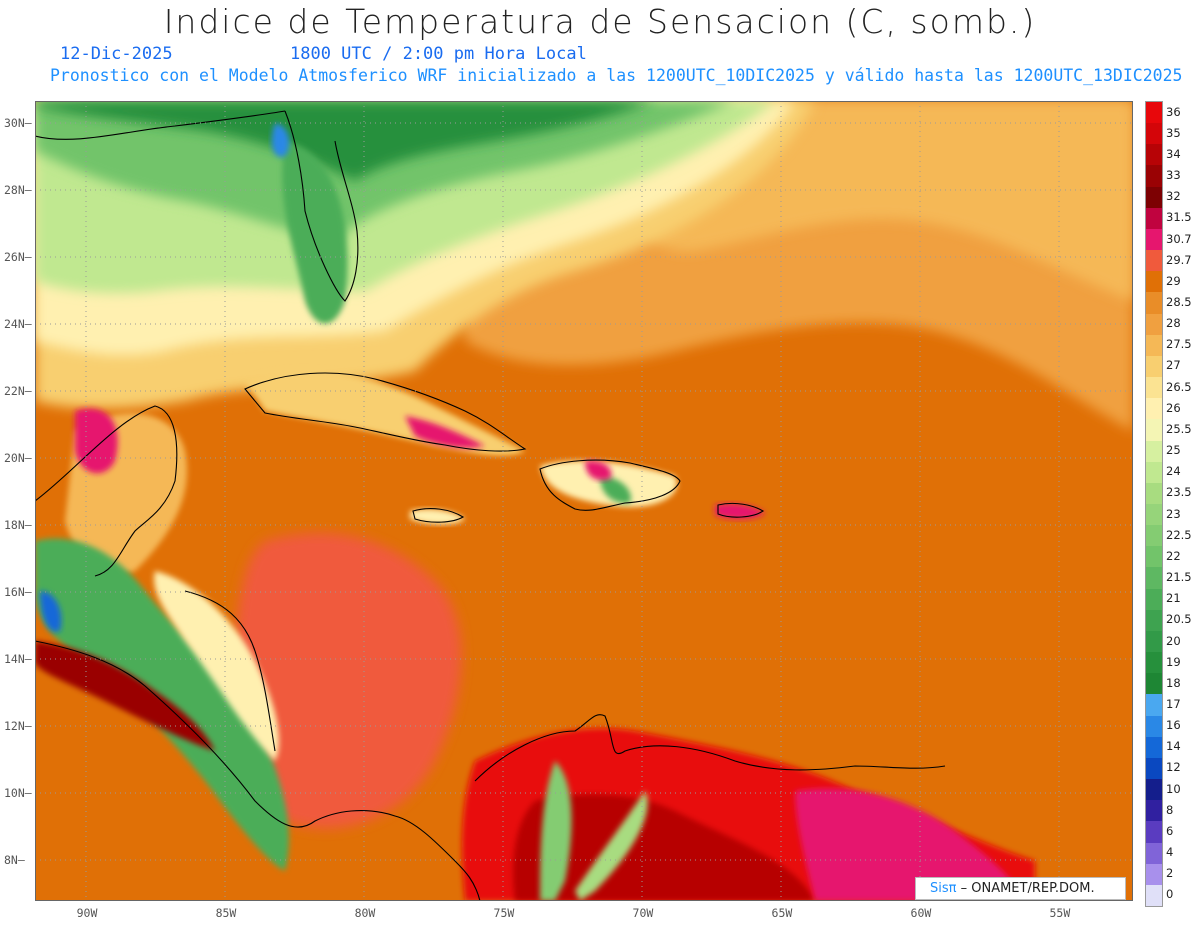 Image resolution: width=1200 pixels, height=927 pixels. I want to click on lat-label: 16N–, so click(18, 592).